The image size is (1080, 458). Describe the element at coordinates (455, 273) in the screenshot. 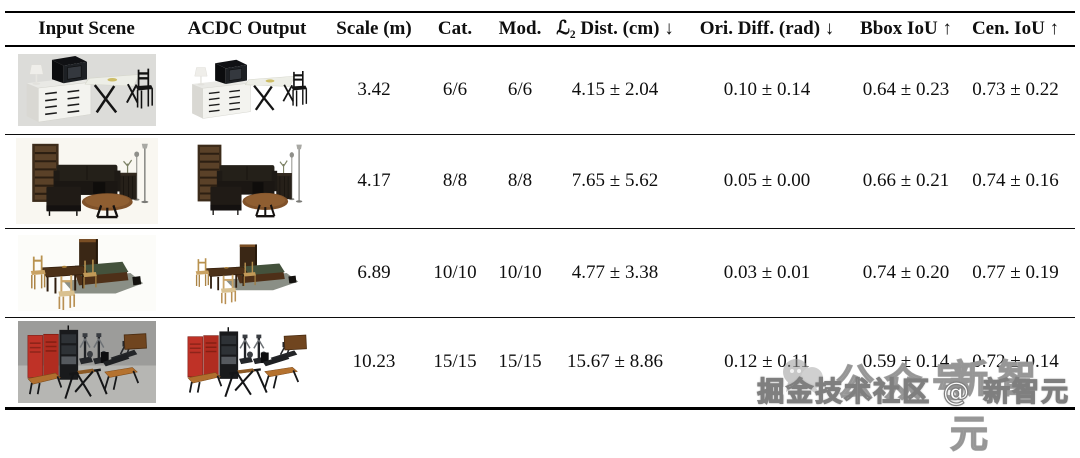

I see `cat-cell: 10/10` at that location.